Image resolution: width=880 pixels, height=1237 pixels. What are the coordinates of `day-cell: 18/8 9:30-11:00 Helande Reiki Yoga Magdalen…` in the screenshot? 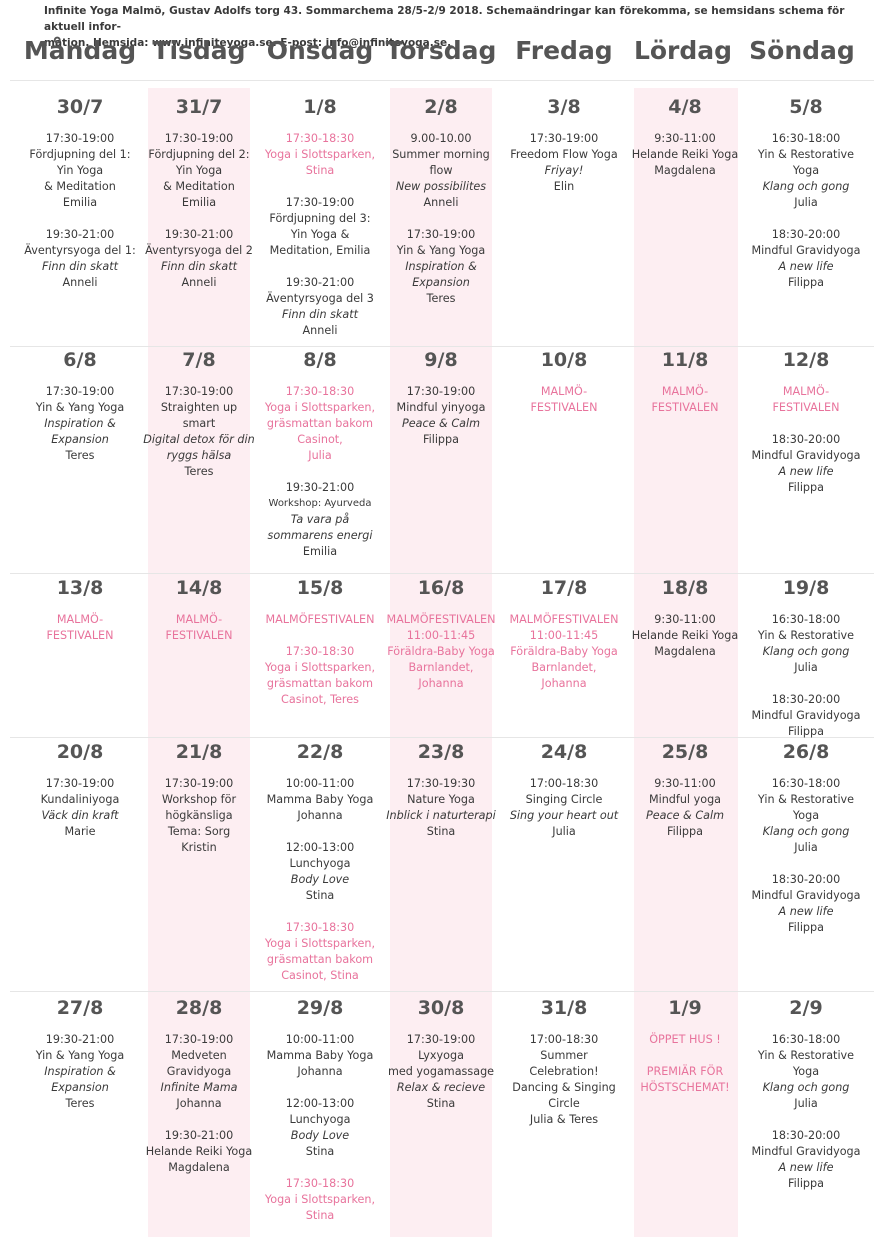 It's located at (685, 616).